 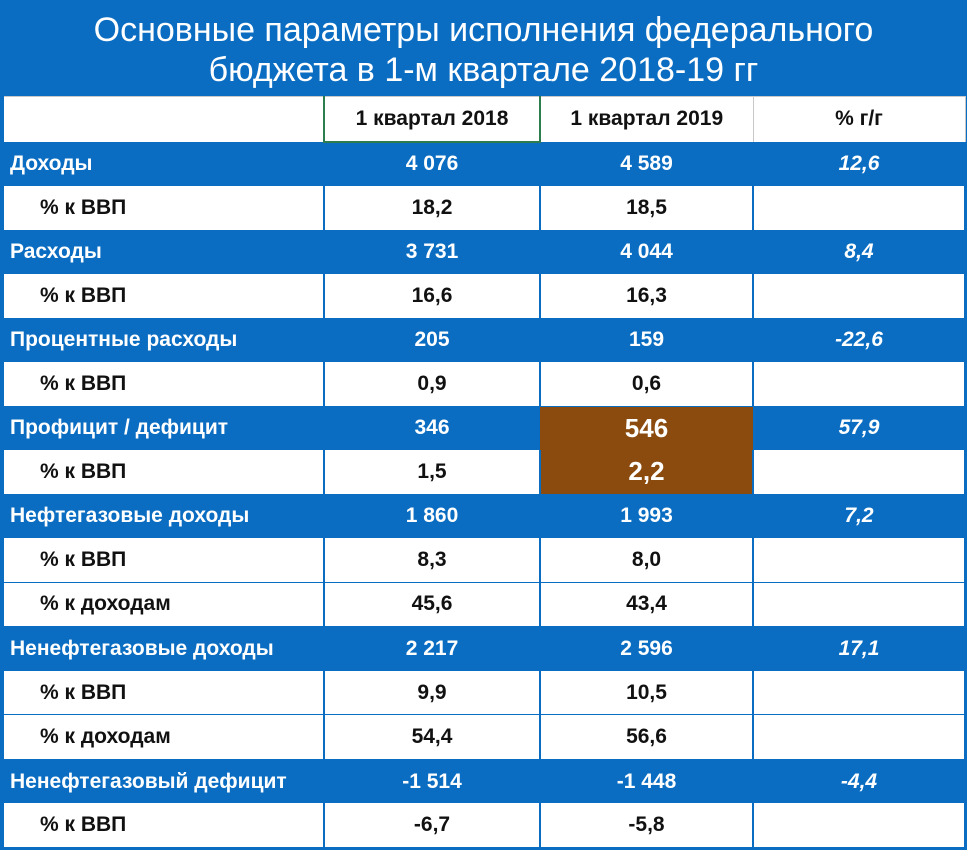 I want to click on header-cell-label, so click(x=164, y=118).